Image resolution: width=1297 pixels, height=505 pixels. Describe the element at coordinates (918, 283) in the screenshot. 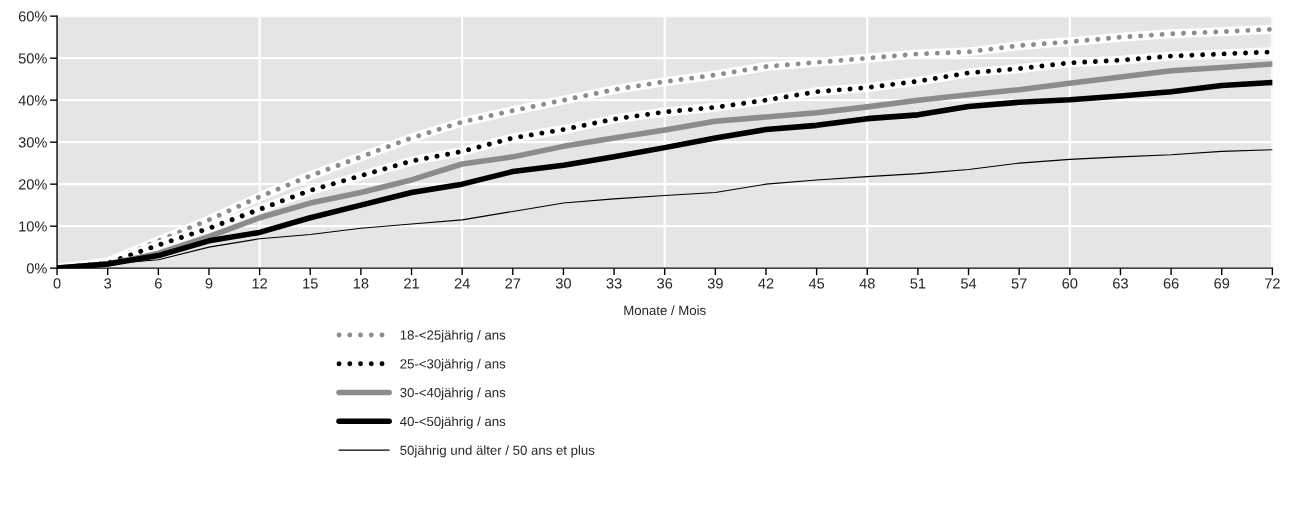

I see `x-tick-label: 51` at that location.